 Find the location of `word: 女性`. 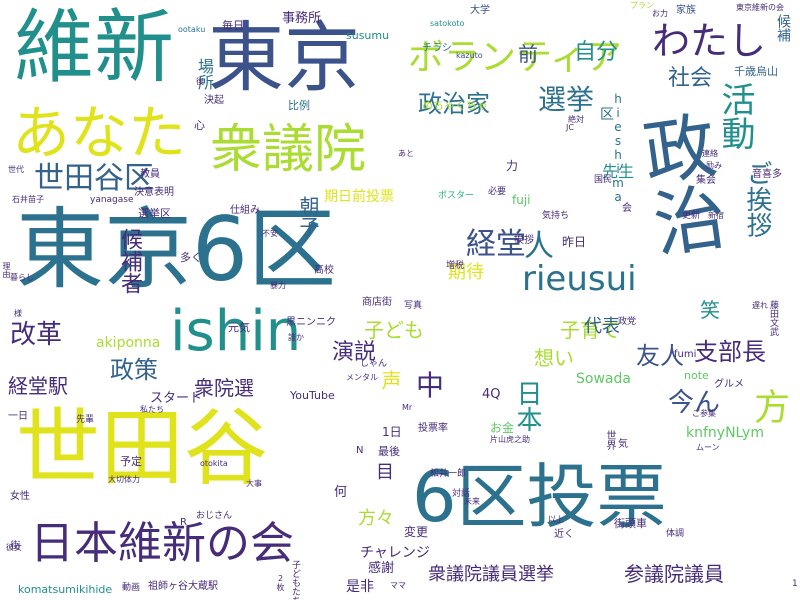

word: 女性 is located at coordinates (20, 496).